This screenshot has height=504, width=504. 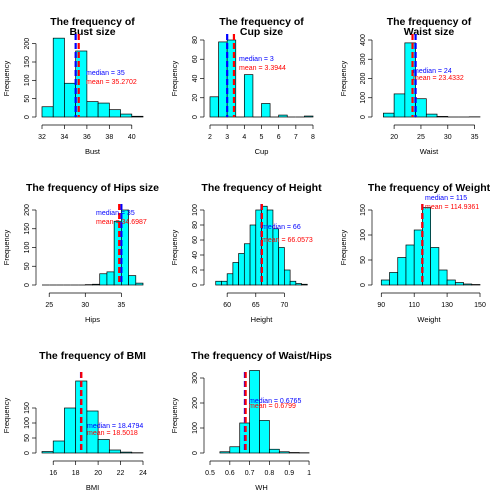 What do you see at coordinates (109, 137) in the screenshot?
I see `x-tick-label: 38` at bounding box center [109, 137].